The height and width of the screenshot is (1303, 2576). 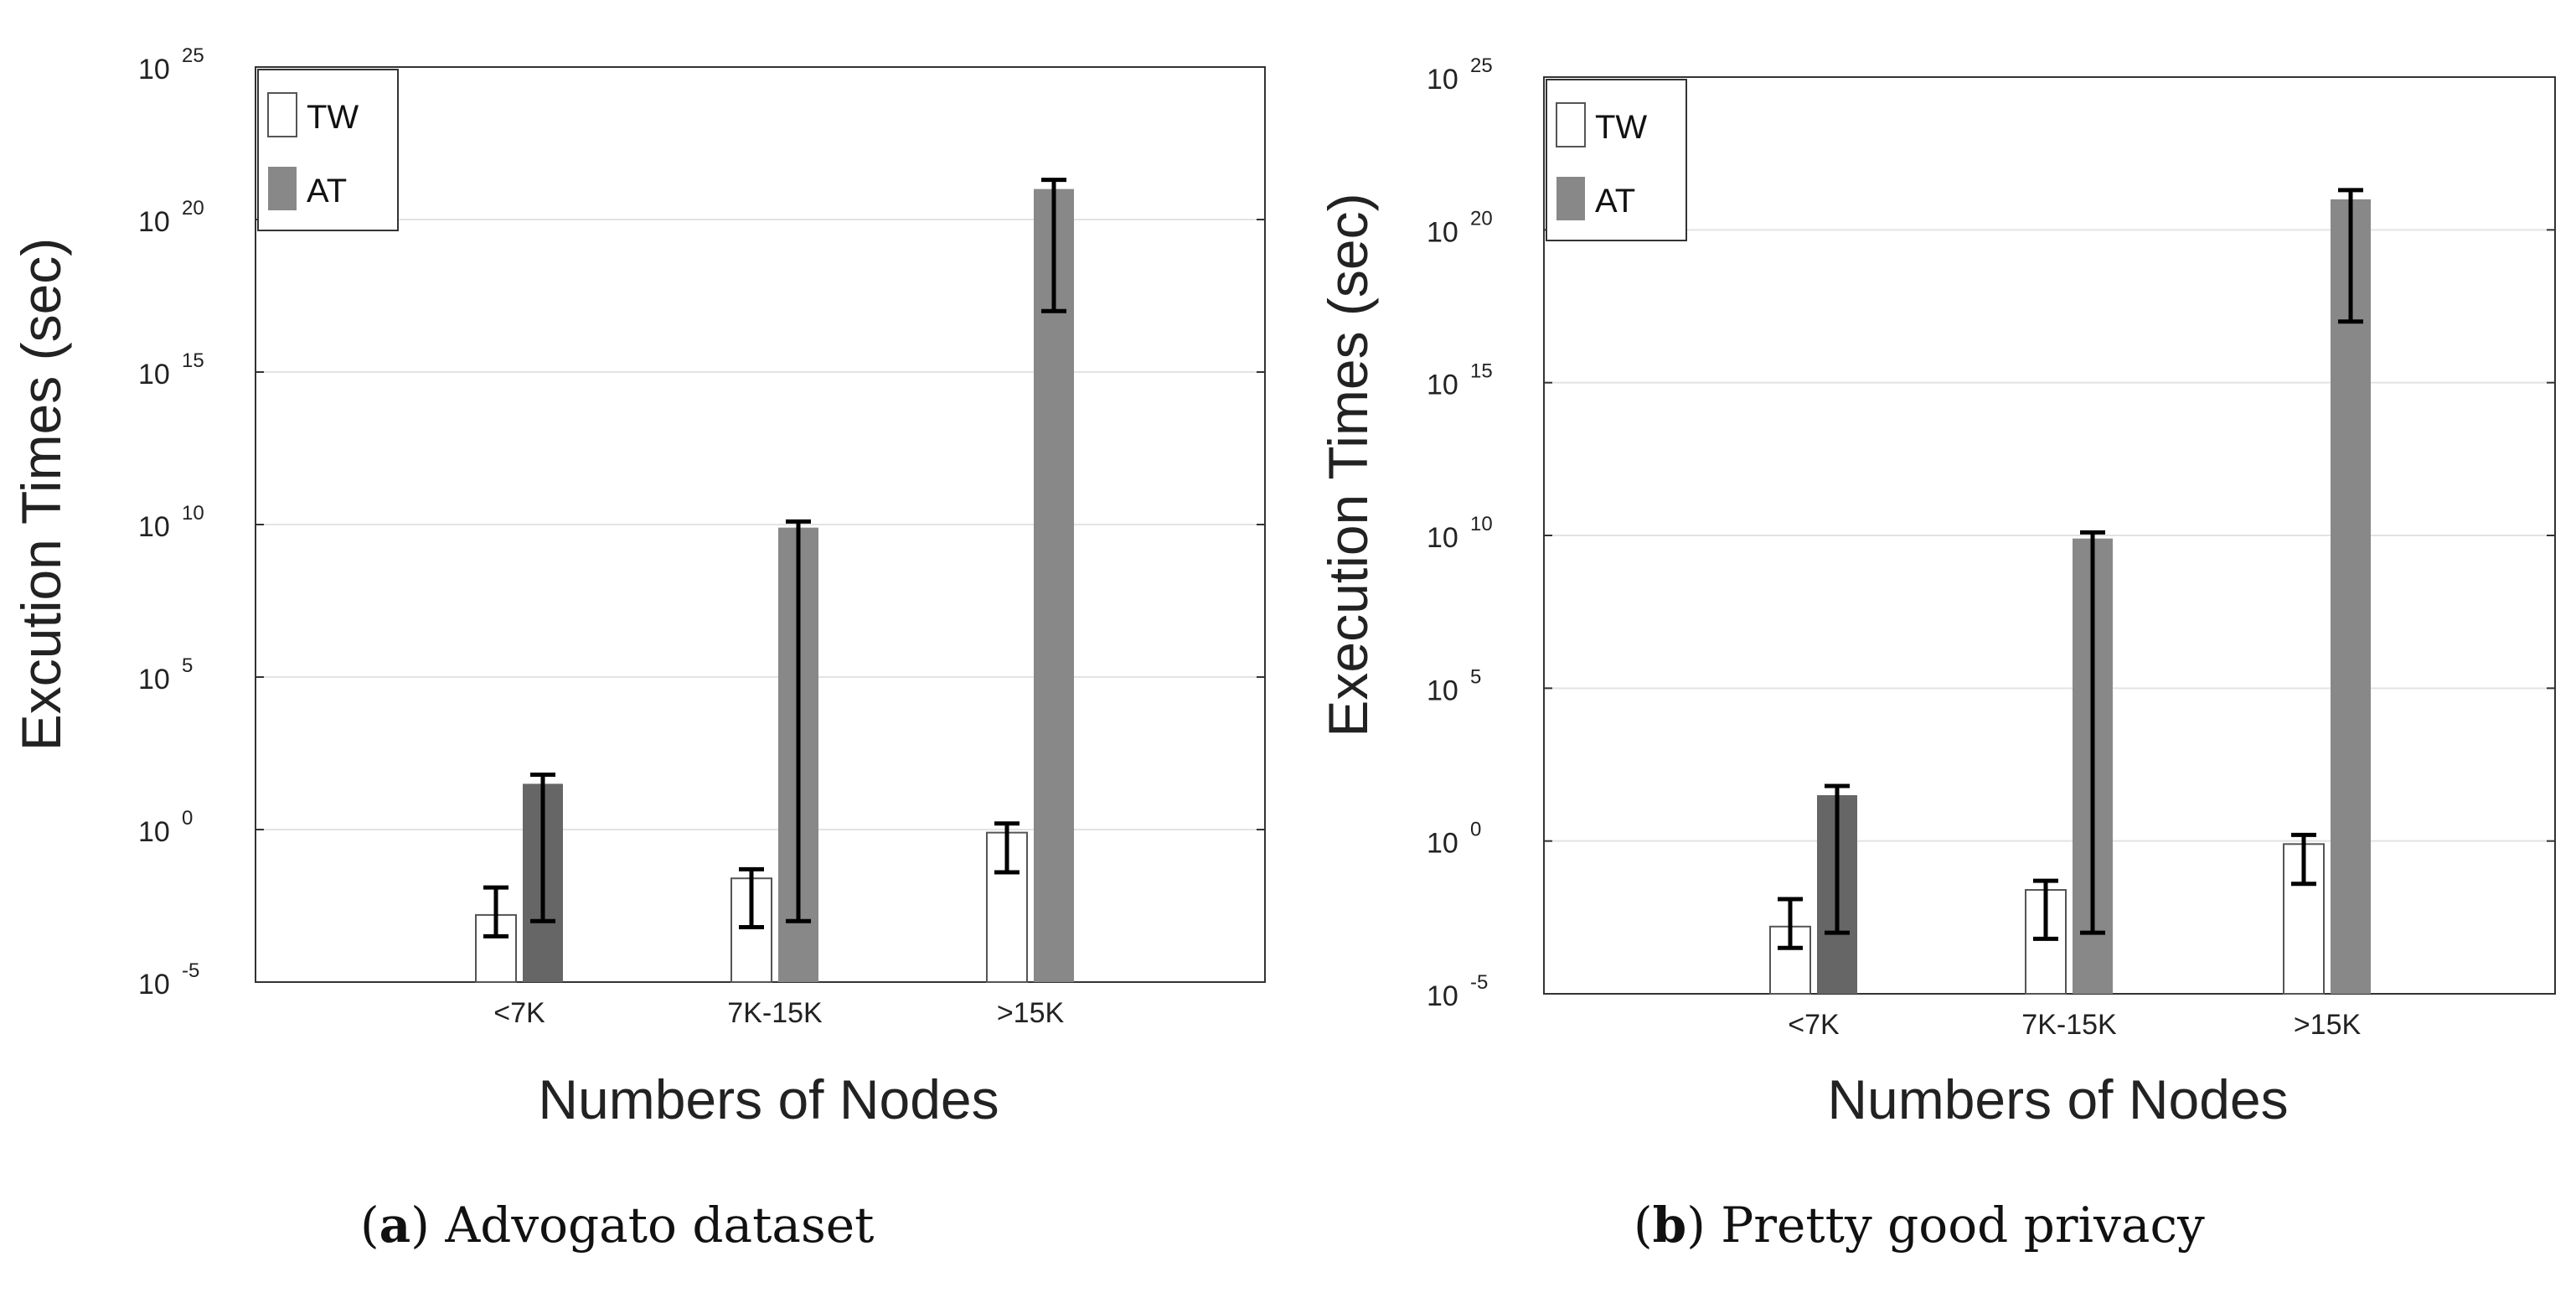 What do you see at coordinates (395, 1225) in the screenshot?
I see `caption-a-letter: a` at bounding box center [395, 1225].